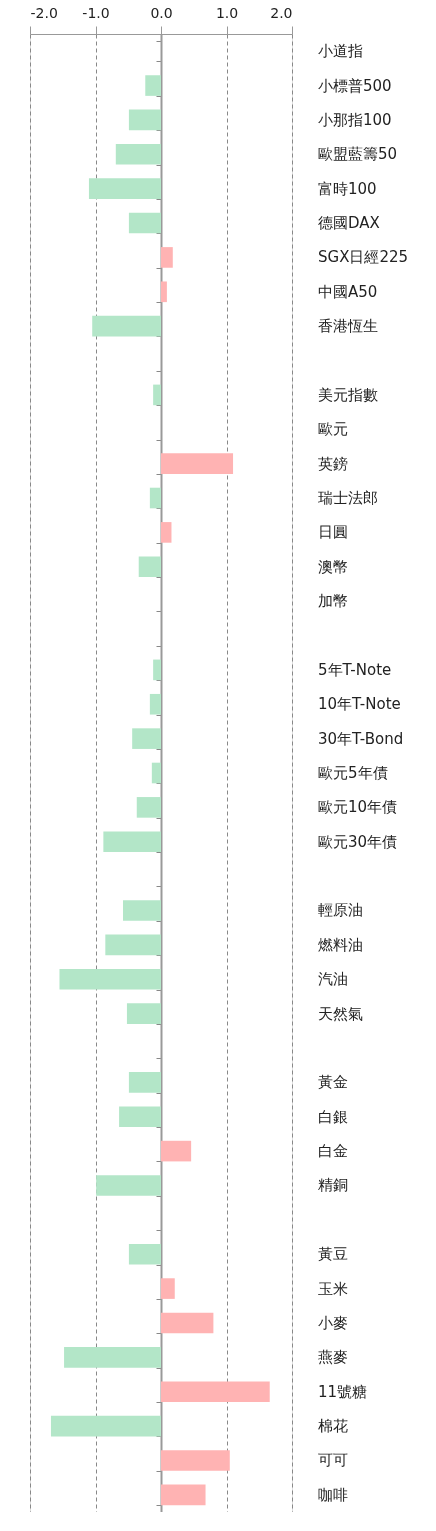  I want to click on y-tick-label: 小麥, so click(333, 1322).